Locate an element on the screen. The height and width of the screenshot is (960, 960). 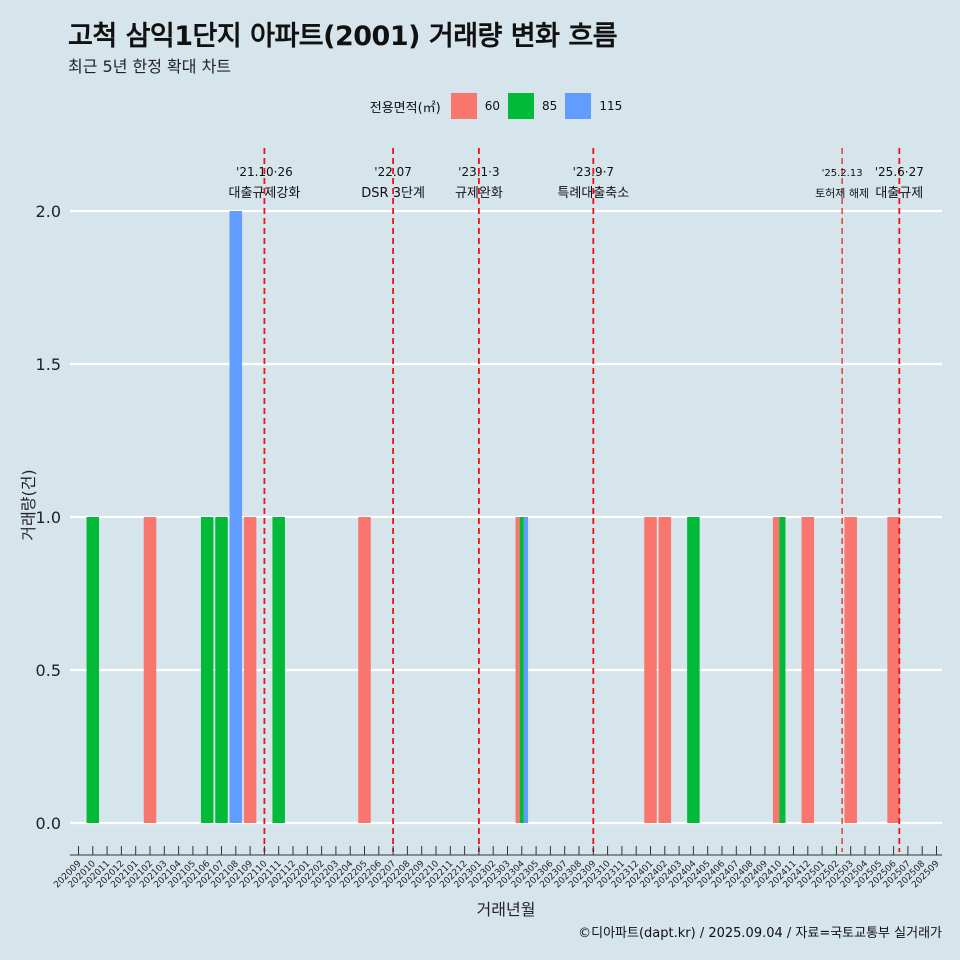
y-tick-label: 1.5 is located at coordinates (48, 364).